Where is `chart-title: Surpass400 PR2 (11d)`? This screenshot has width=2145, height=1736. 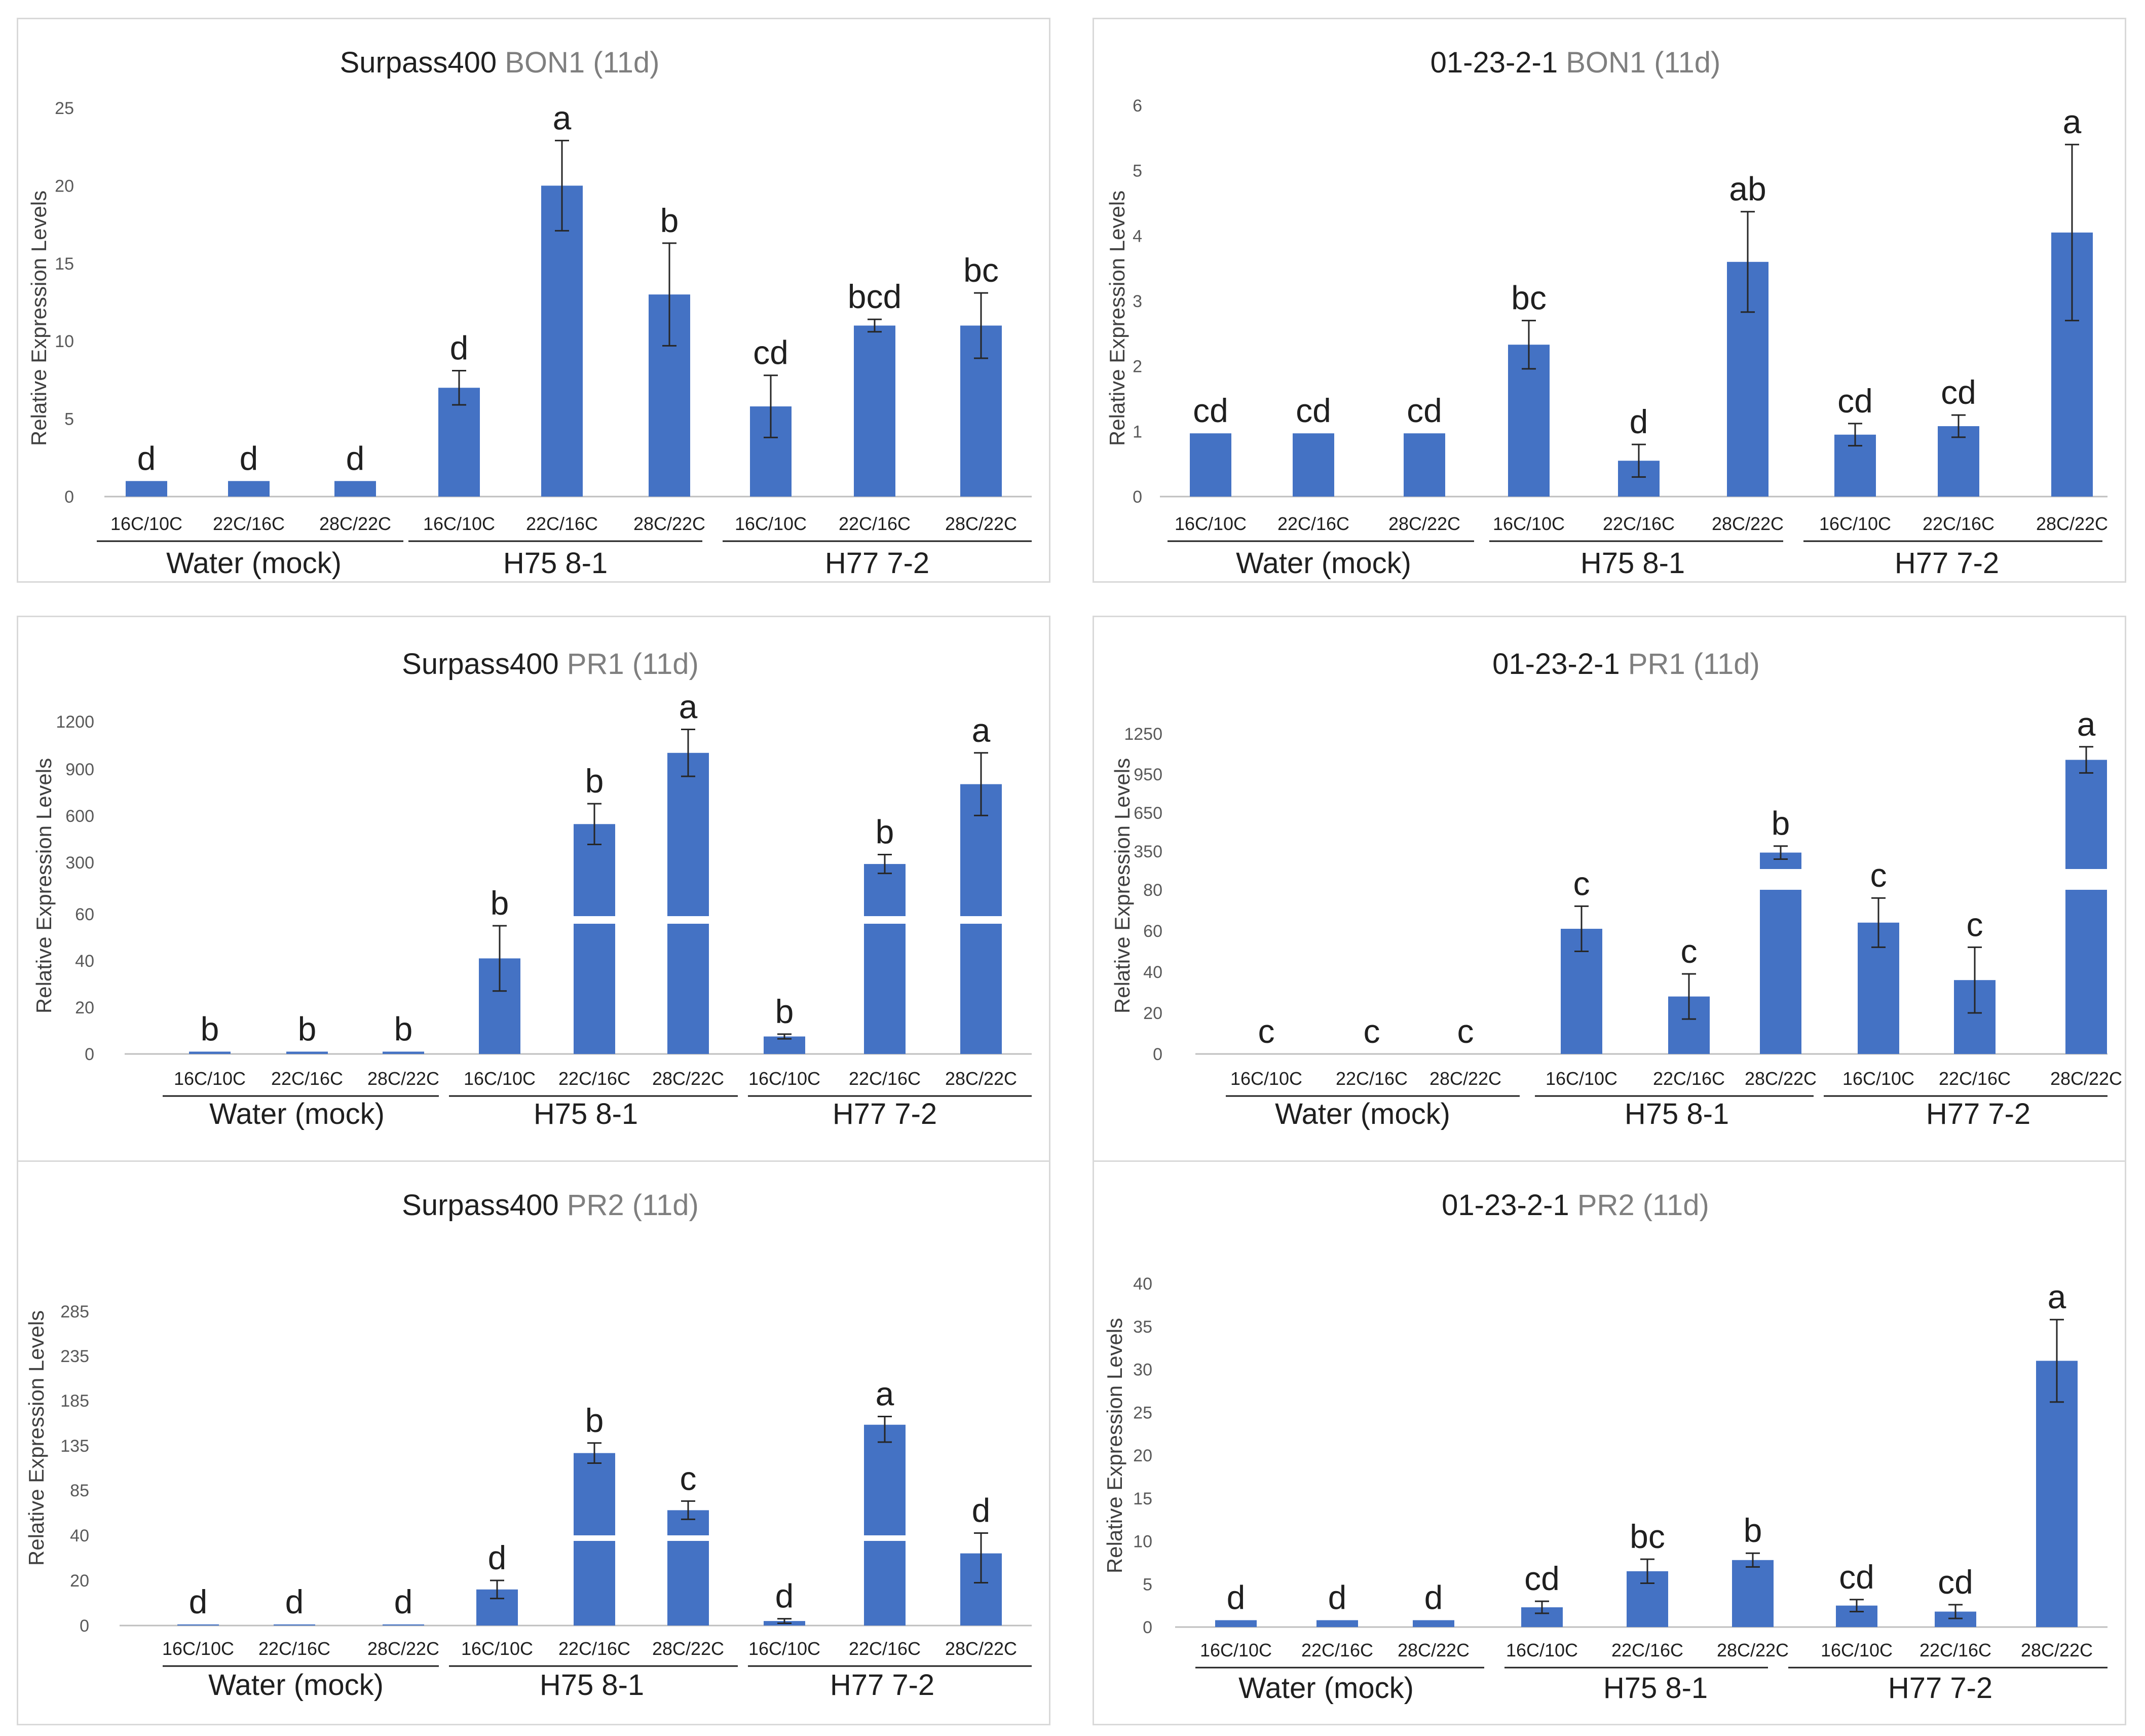 chart-title: Surpass400 PR2 (11d) is located at coordinates (550, 1205).